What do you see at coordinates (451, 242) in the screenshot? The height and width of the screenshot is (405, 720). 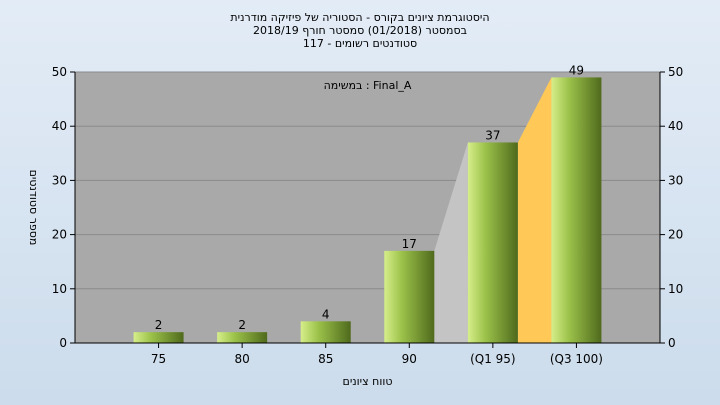 I see `q1-shade` at bounding box center [451, 242].